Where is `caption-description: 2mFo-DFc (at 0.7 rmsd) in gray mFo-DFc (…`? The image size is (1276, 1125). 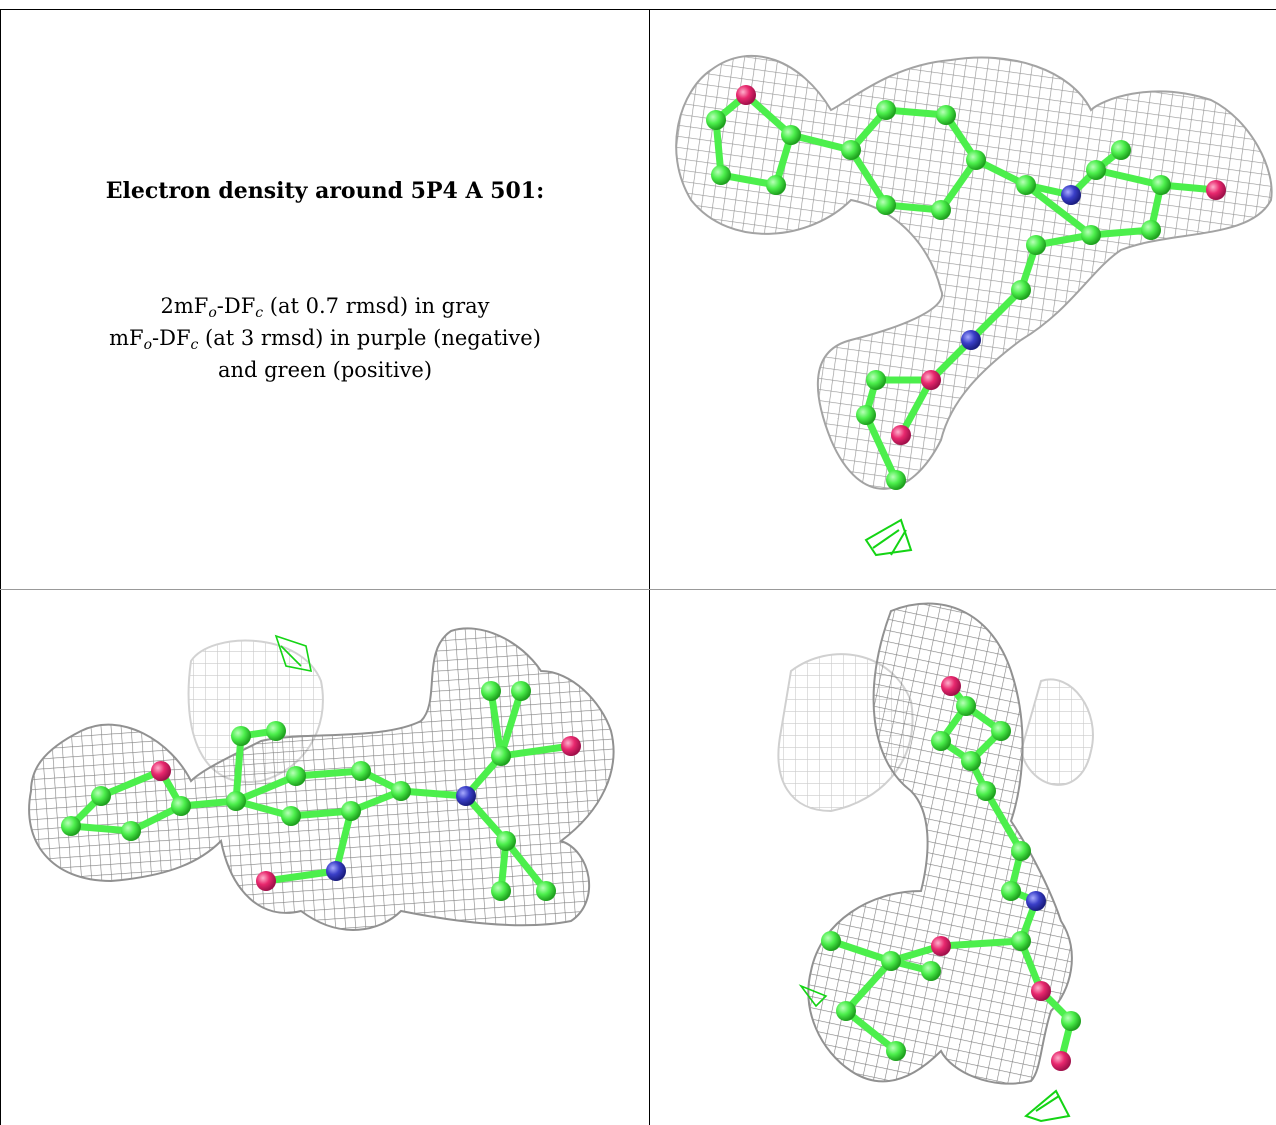 caption-description: 2mFo-DFc (at 0.7 rmsd) in gray mFo-DFc (… is located at coordinates (325, 338).